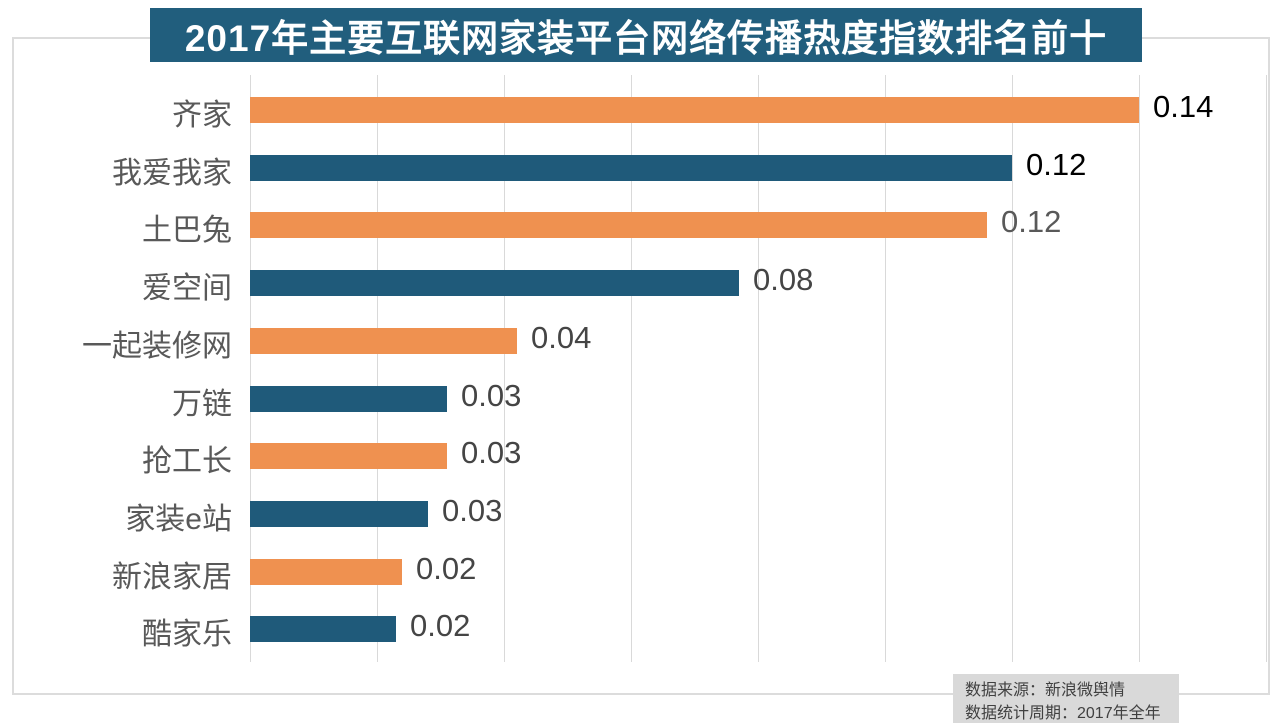 The image size is (1282, 723). What do you see at coordinates (561, 337) in the screenshot?
I see `value-label: 0.04` at bounding box center [561, 337].